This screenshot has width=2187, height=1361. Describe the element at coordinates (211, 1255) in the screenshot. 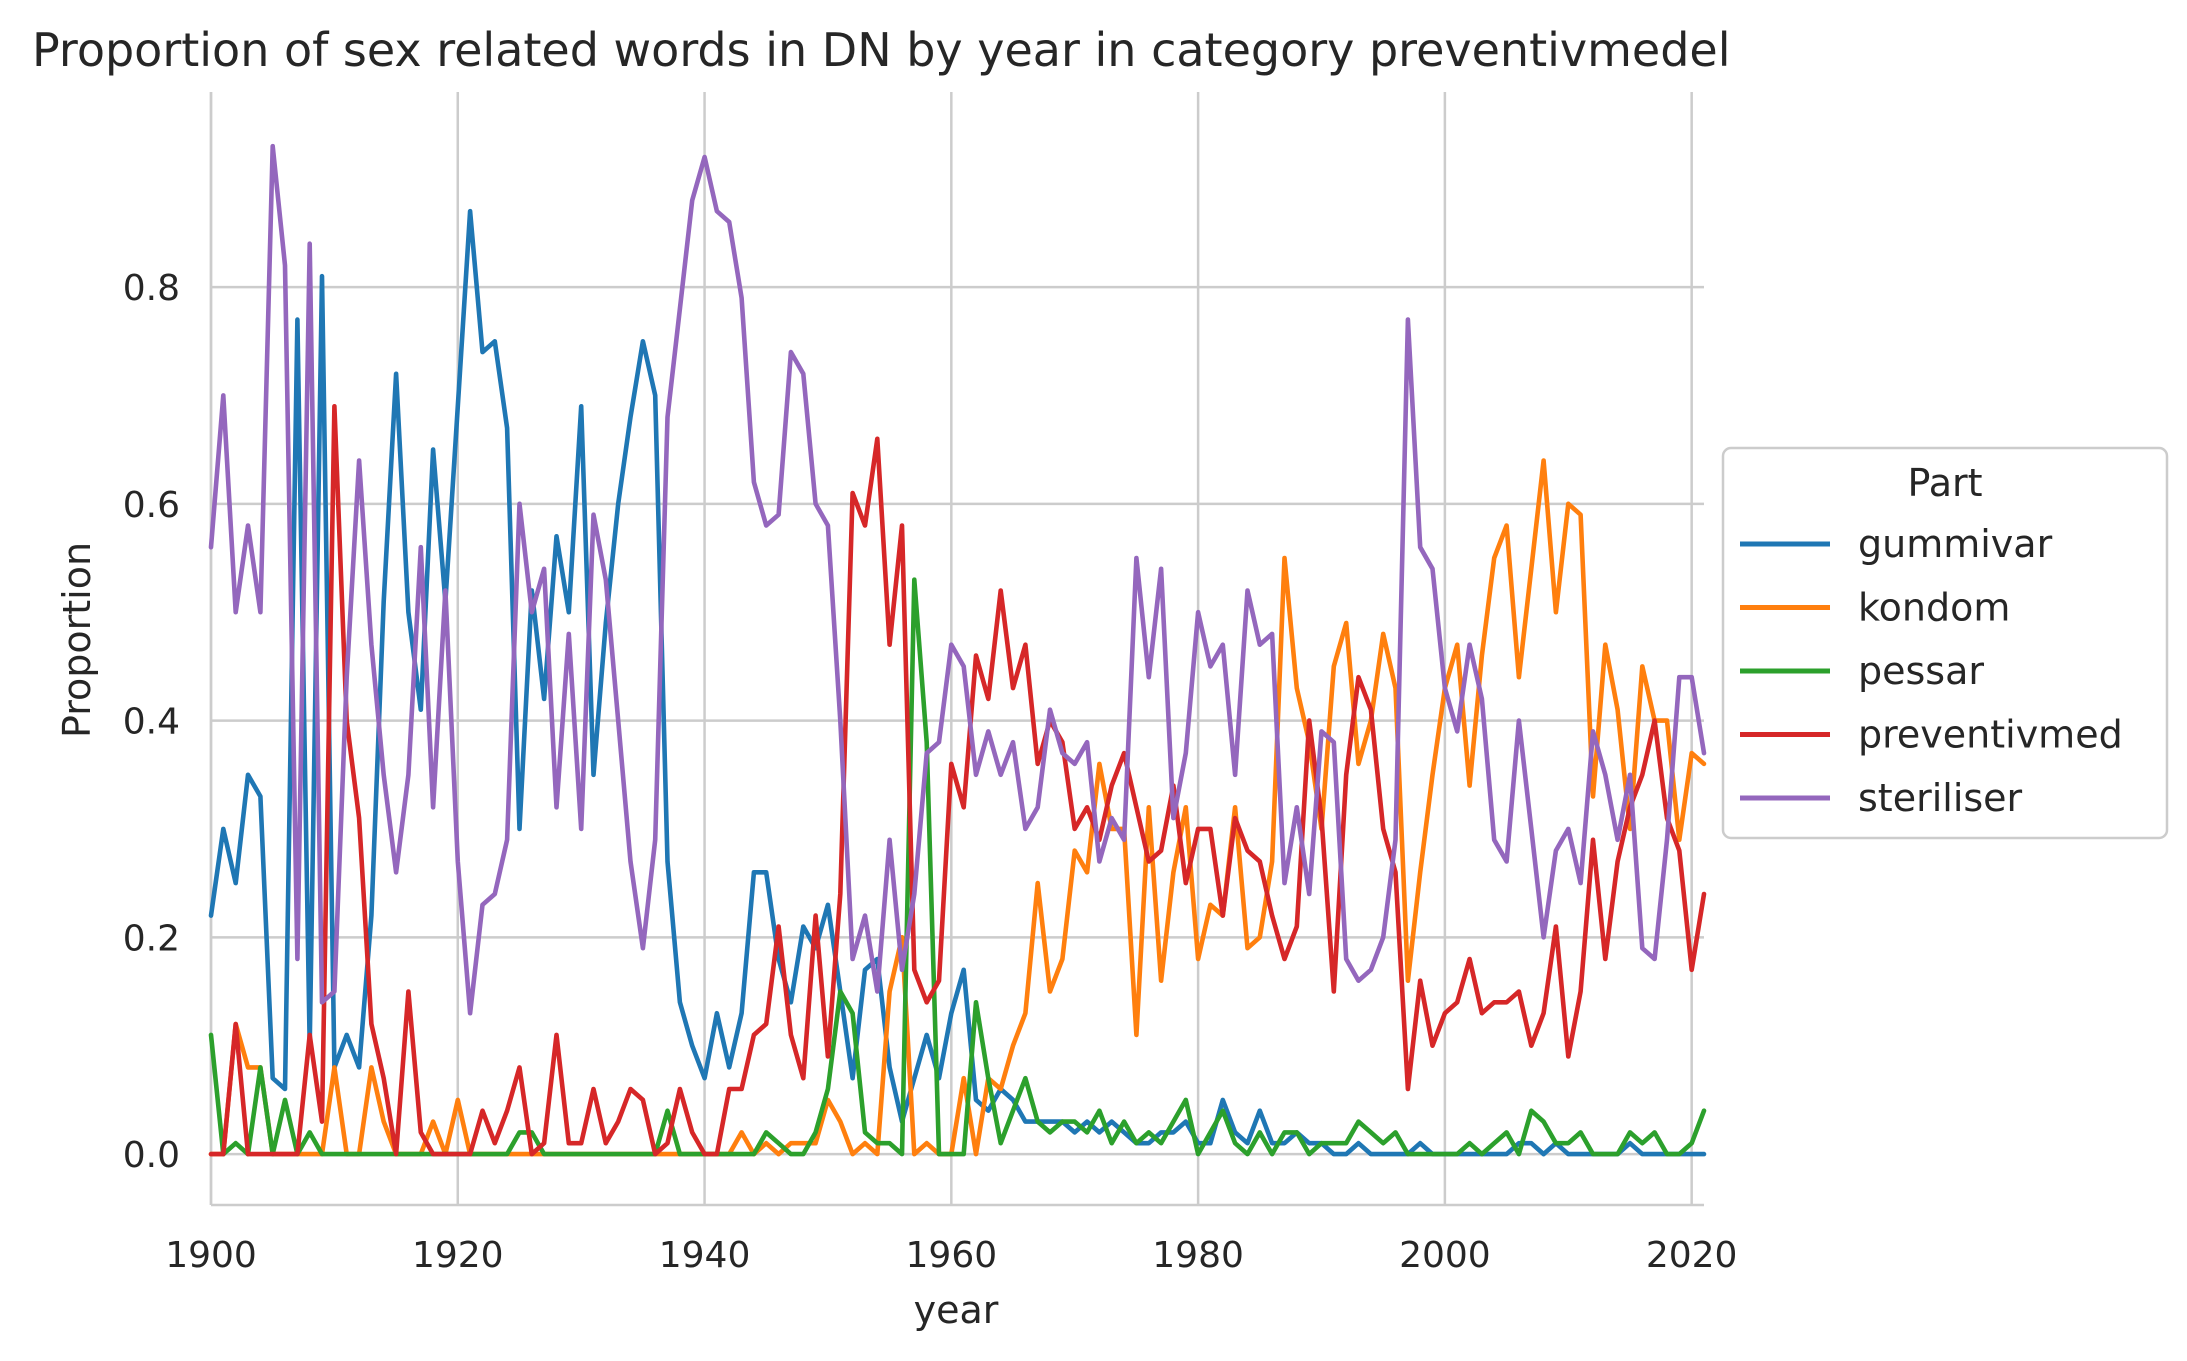

I see `x-tick-label: 1900` at that location.